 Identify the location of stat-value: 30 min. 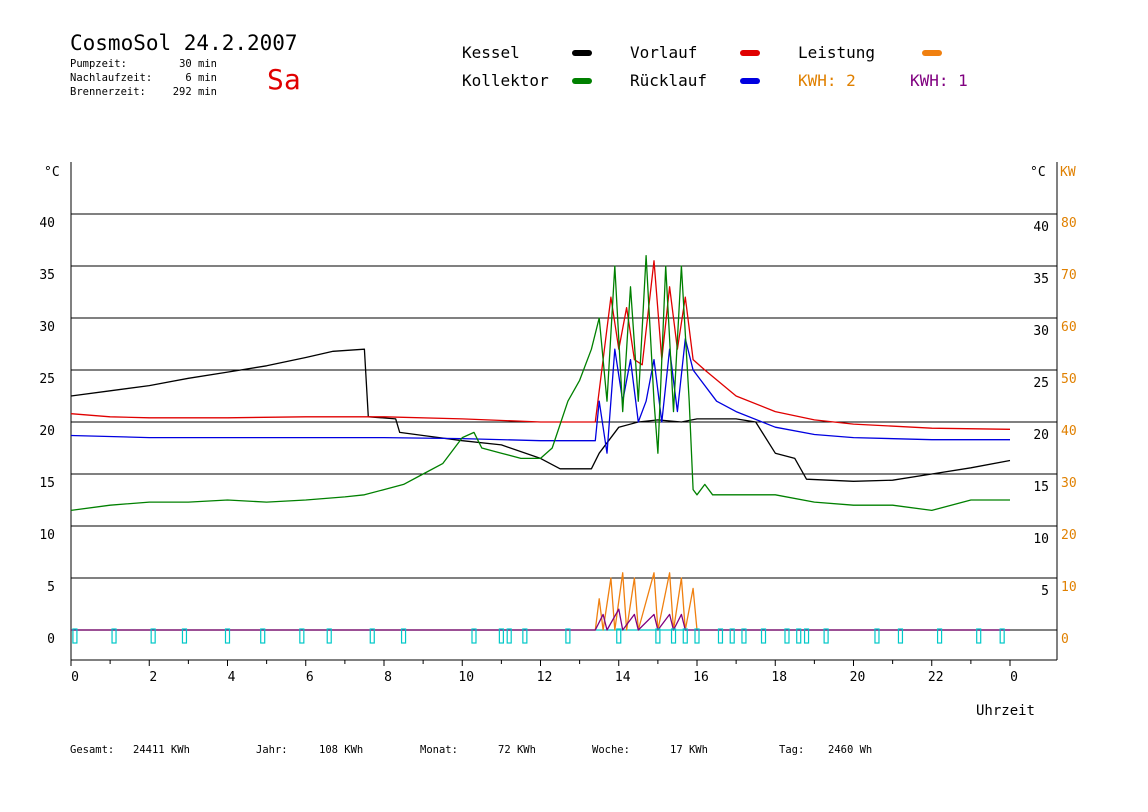
(198, 64).